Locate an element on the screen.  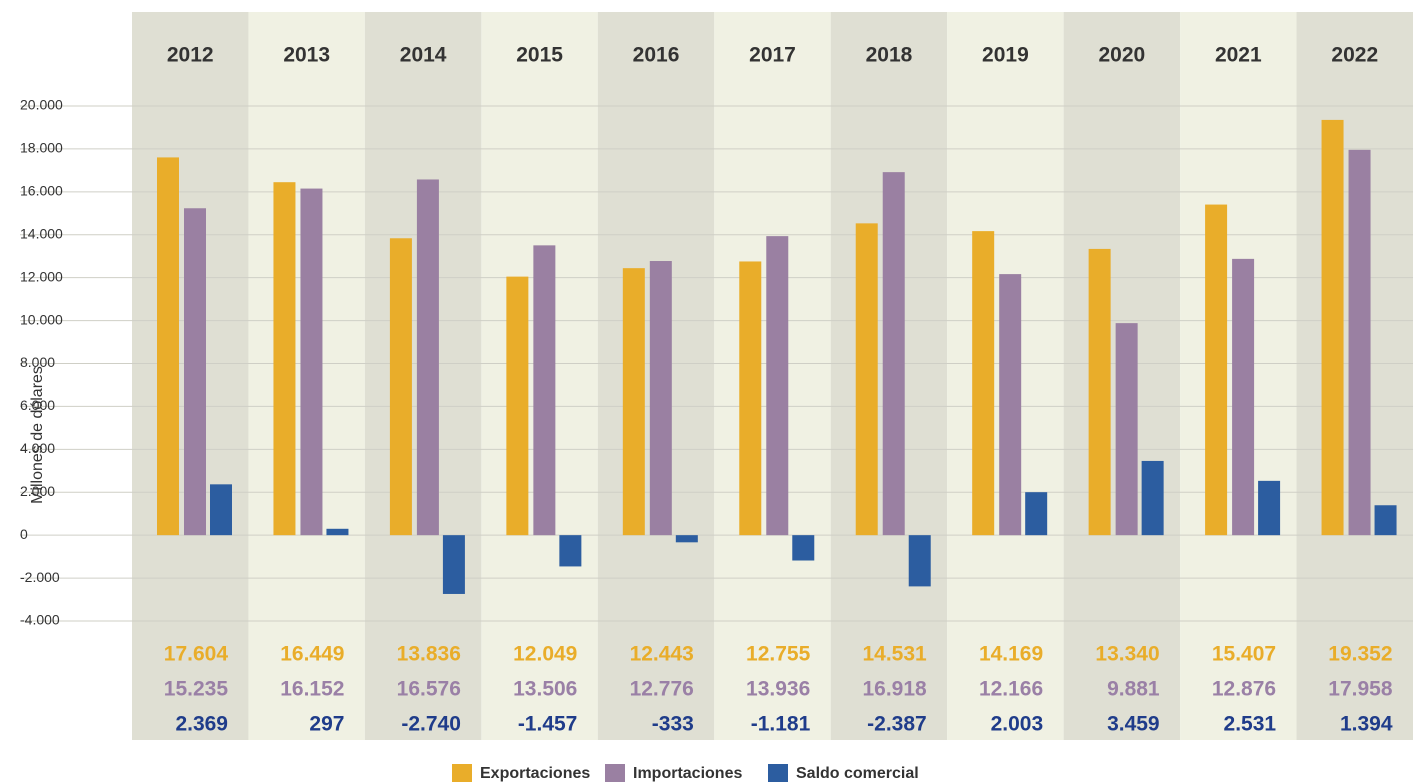
y-tick-label: 8.000 is located at coordinates (37, 362).